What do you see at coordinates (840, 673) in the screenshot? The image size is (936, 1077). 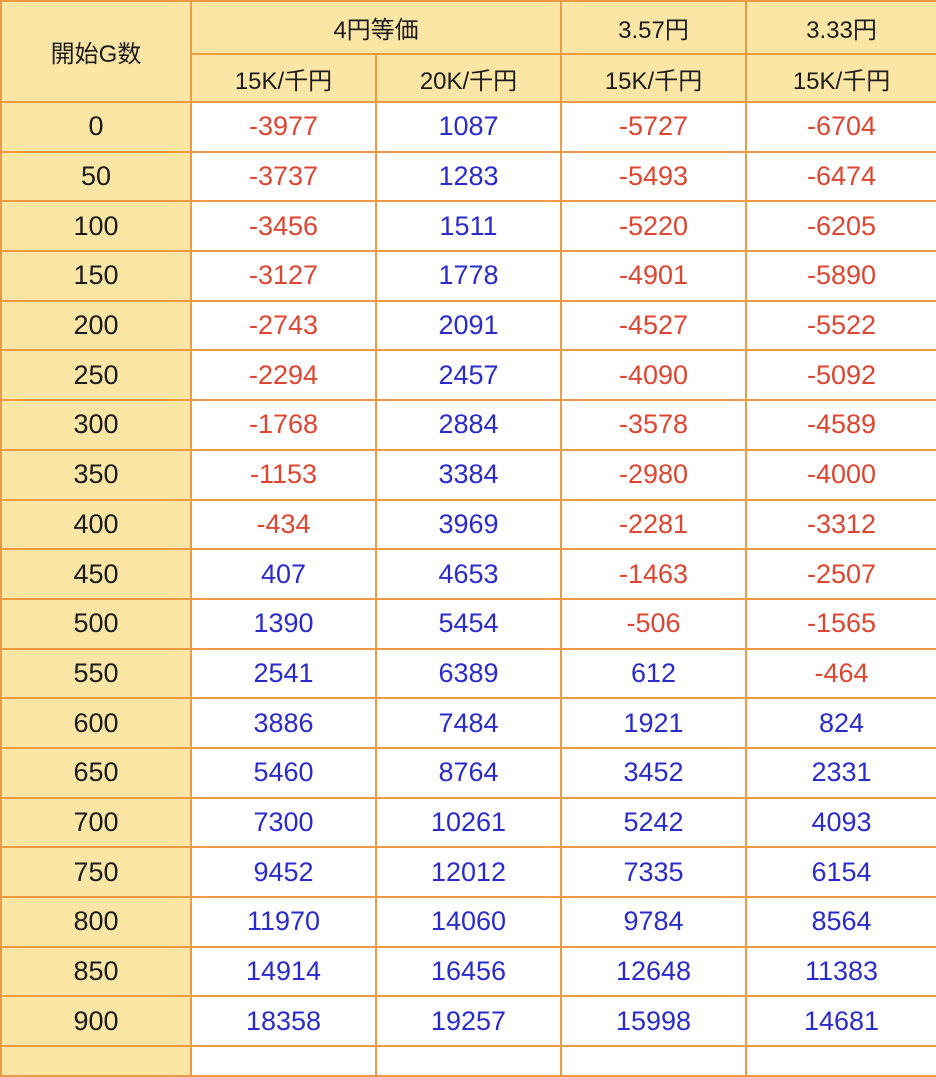 I see `value-cell: -464` at bounding box center [840, 673].